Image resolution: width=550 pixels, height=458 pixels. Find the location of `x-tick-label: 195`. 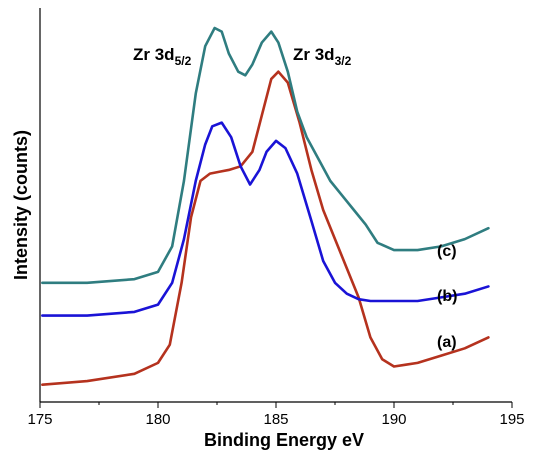

x-tick-label: 195 is located at coordinates (511, 419).